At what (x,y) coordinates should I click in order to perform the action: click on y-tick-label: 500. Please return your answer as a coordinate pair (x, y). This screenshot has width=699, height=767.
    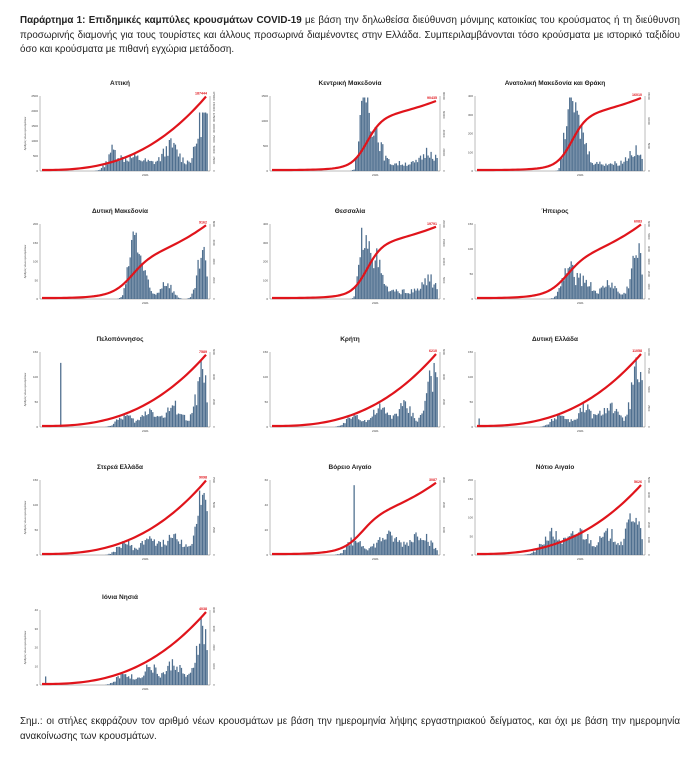
    Looking at the image, I should click on (35, 156).